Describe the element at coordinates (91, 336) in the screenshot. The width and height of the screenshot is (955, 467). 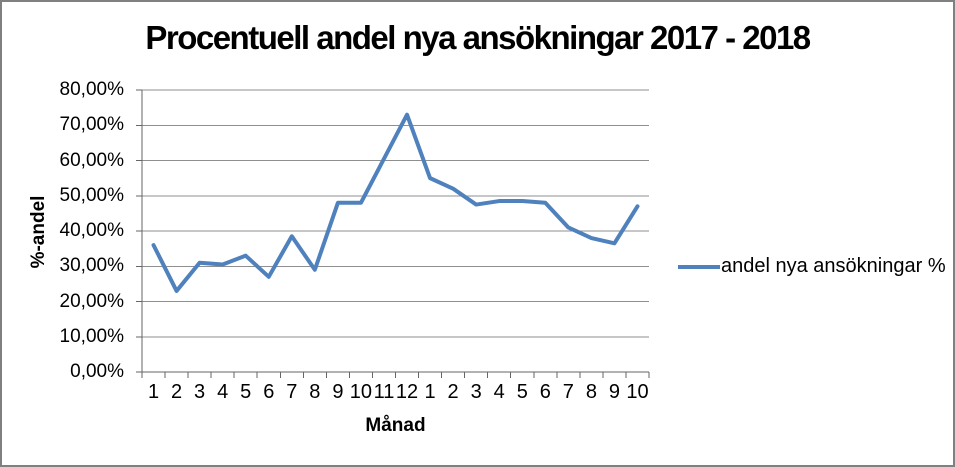
I see `y-tick-label: 10,00%` at that location.